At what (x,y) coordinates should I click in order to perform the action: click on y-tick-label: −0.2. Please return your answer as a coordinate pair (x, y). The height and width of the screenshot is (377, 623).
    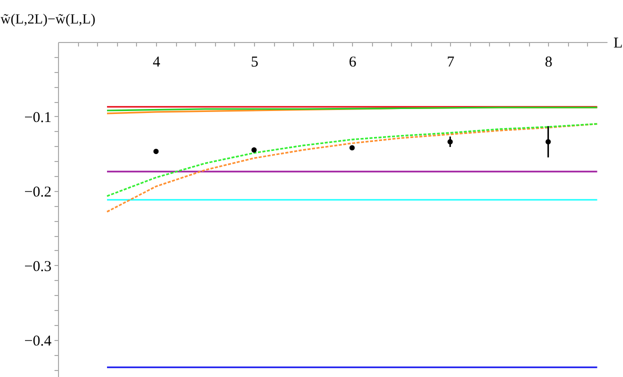
    Looking at the image, I should click on (38, 192).